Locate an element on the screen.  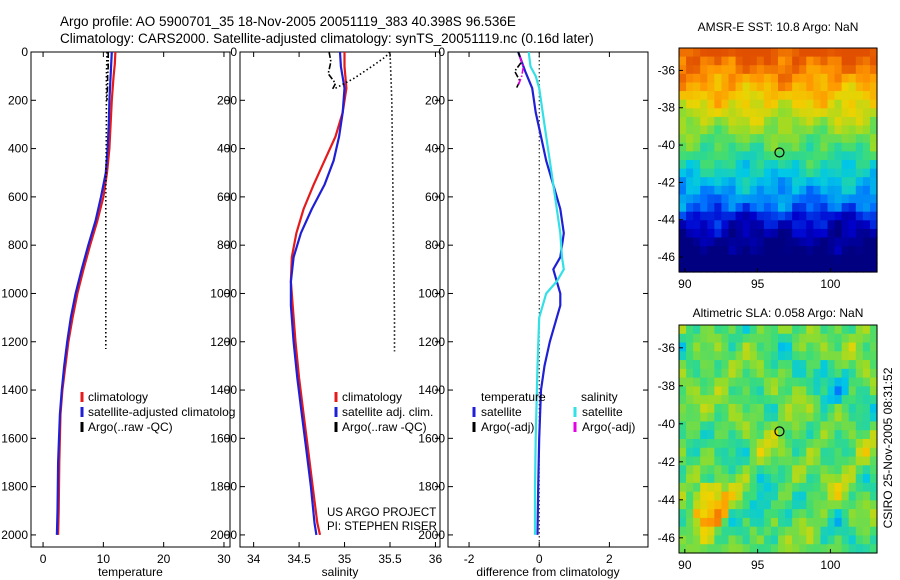
difference-xtick-label: -2 is located at coordinates (469, 559).